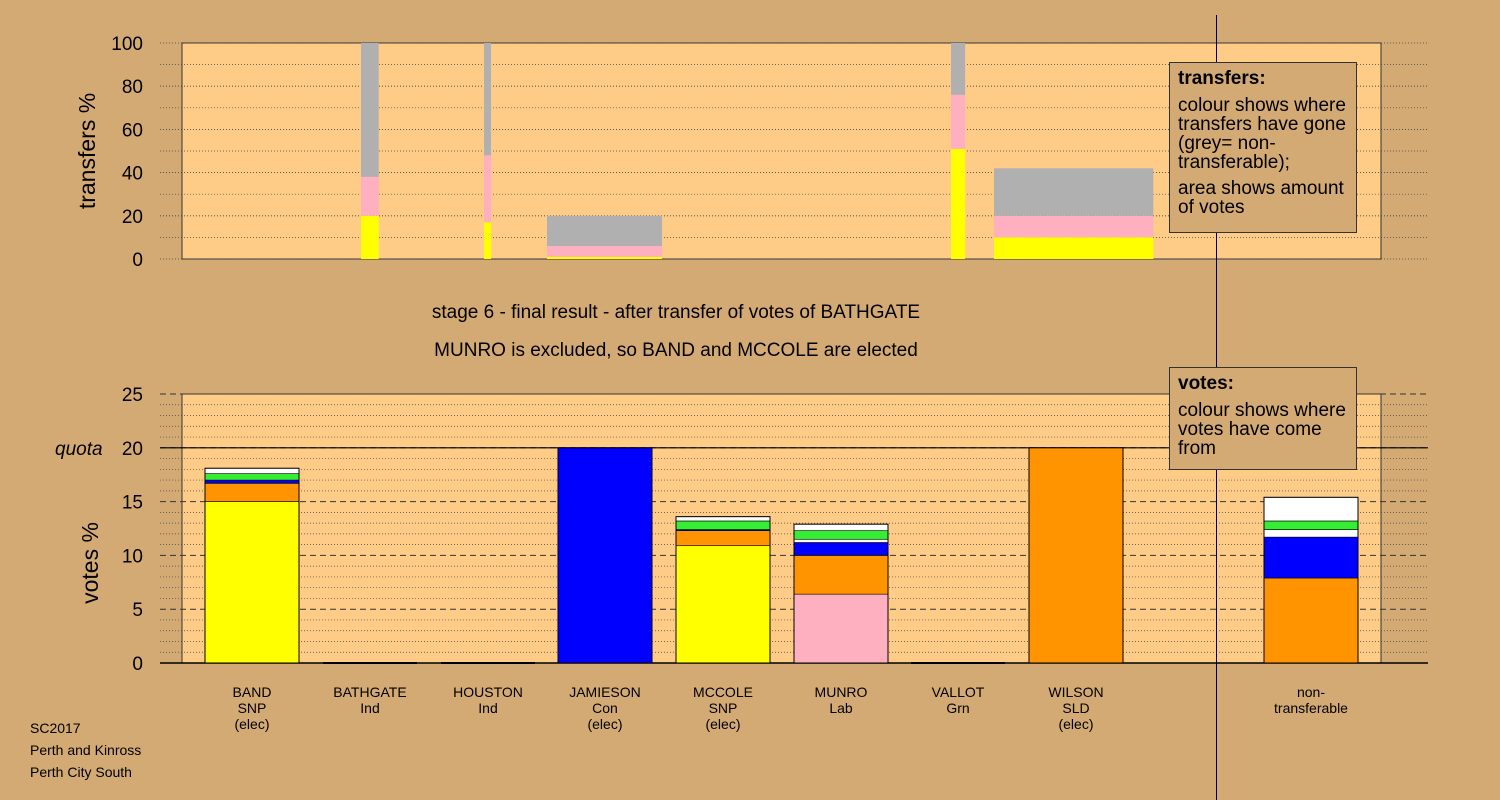 This screenshot has height=800, width=1500. I want to click on candidate-name: MUNRO, so click(841, 692).